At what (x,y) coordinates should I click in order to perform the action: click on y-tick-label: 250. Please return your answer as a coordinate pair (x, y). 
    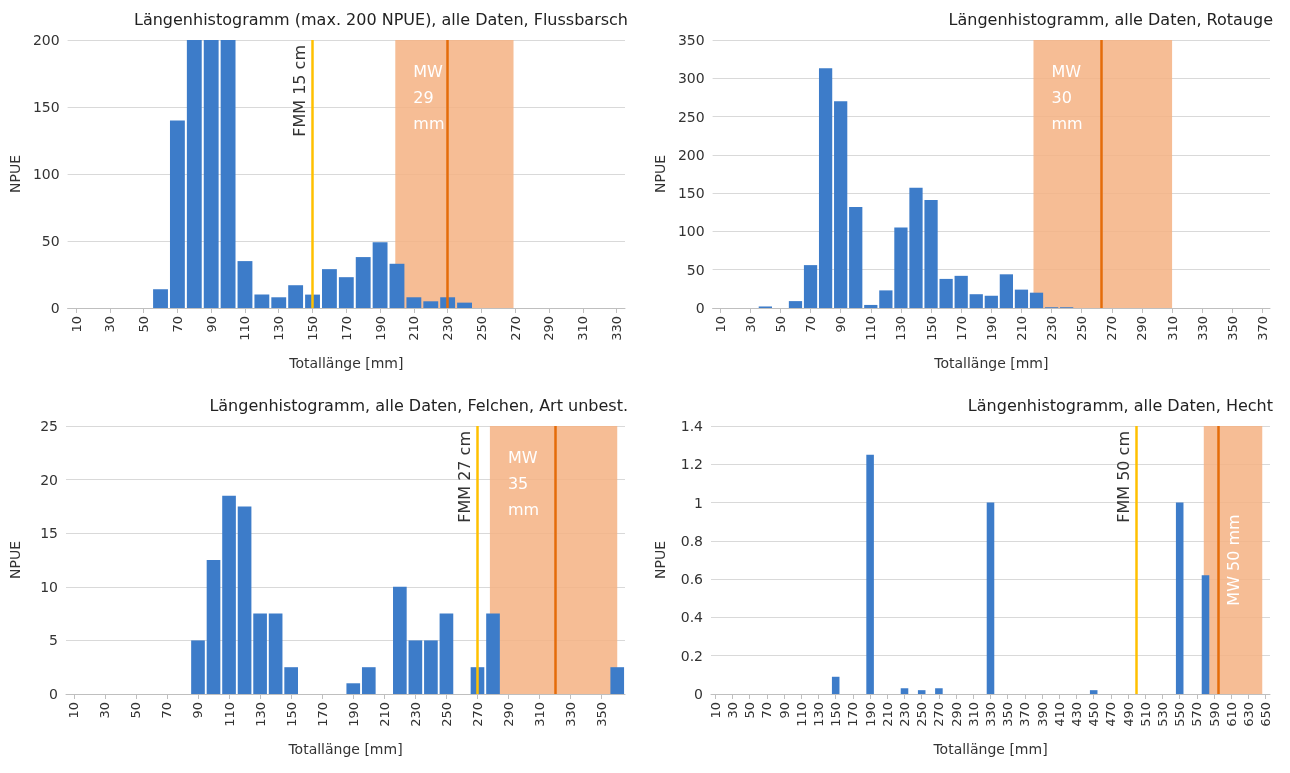
    Looking at the image, I should click on (691, 116).